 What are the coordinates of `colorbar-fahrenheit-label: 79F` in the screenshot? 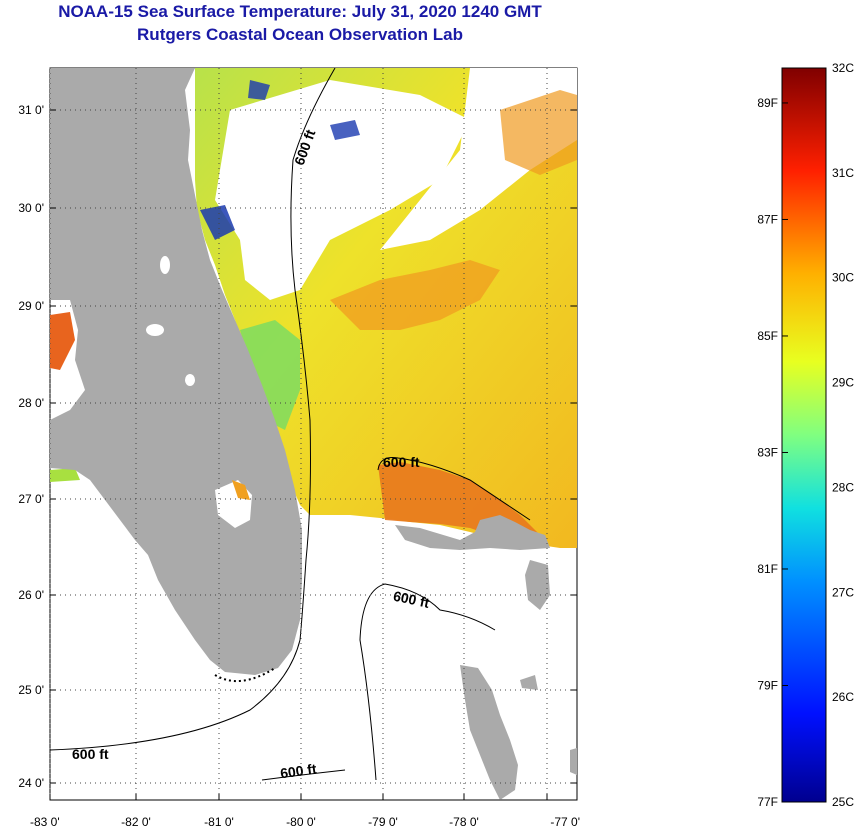 It's located at (767, 685).